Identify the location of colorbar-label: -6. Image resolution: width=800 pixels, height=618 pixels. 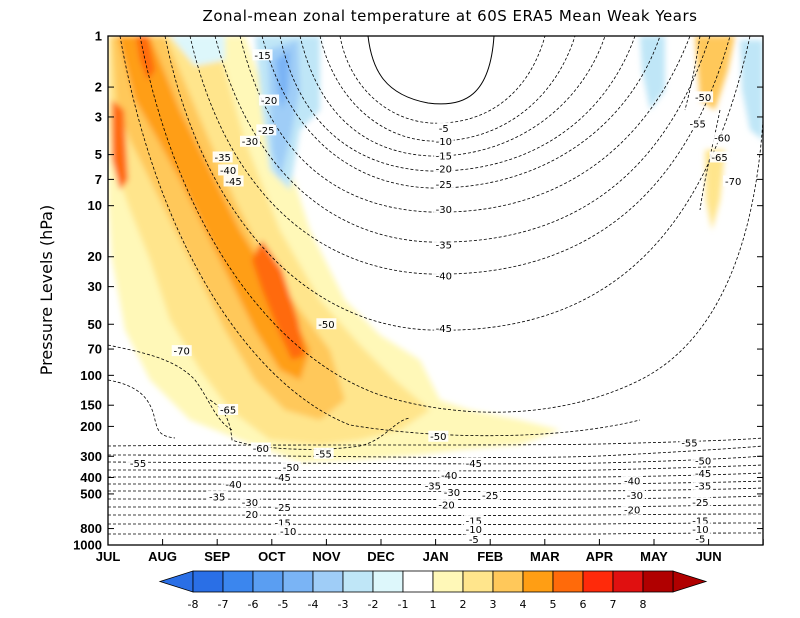
(253, 604).